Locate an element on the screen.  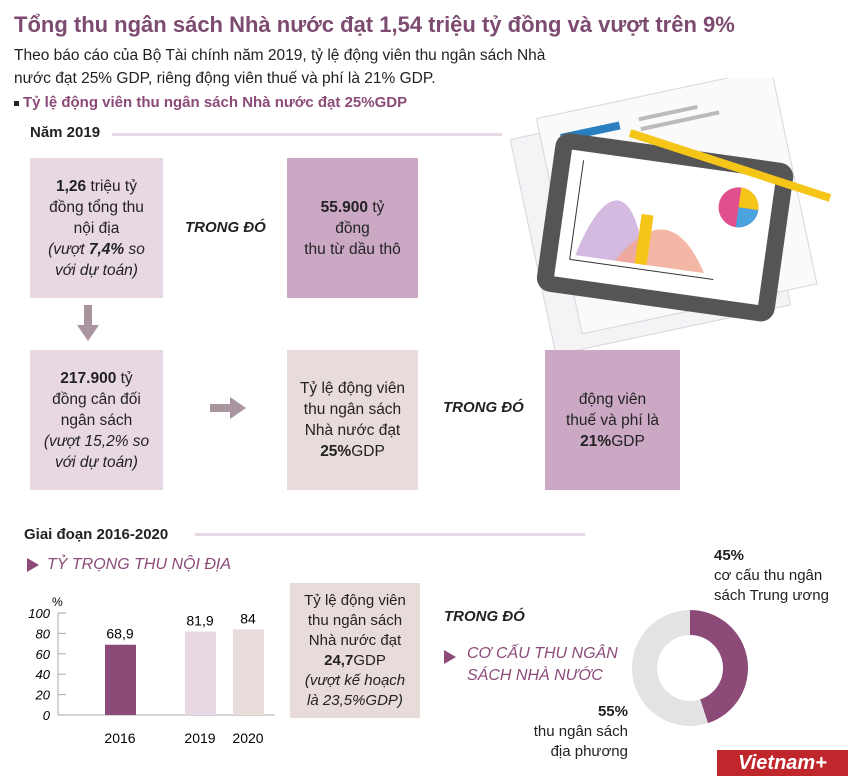
bar-chart: % 0 20 40 60 80 100 68,9 2016 81,9 2019 84 2020 is located at coordinates (151, 670).